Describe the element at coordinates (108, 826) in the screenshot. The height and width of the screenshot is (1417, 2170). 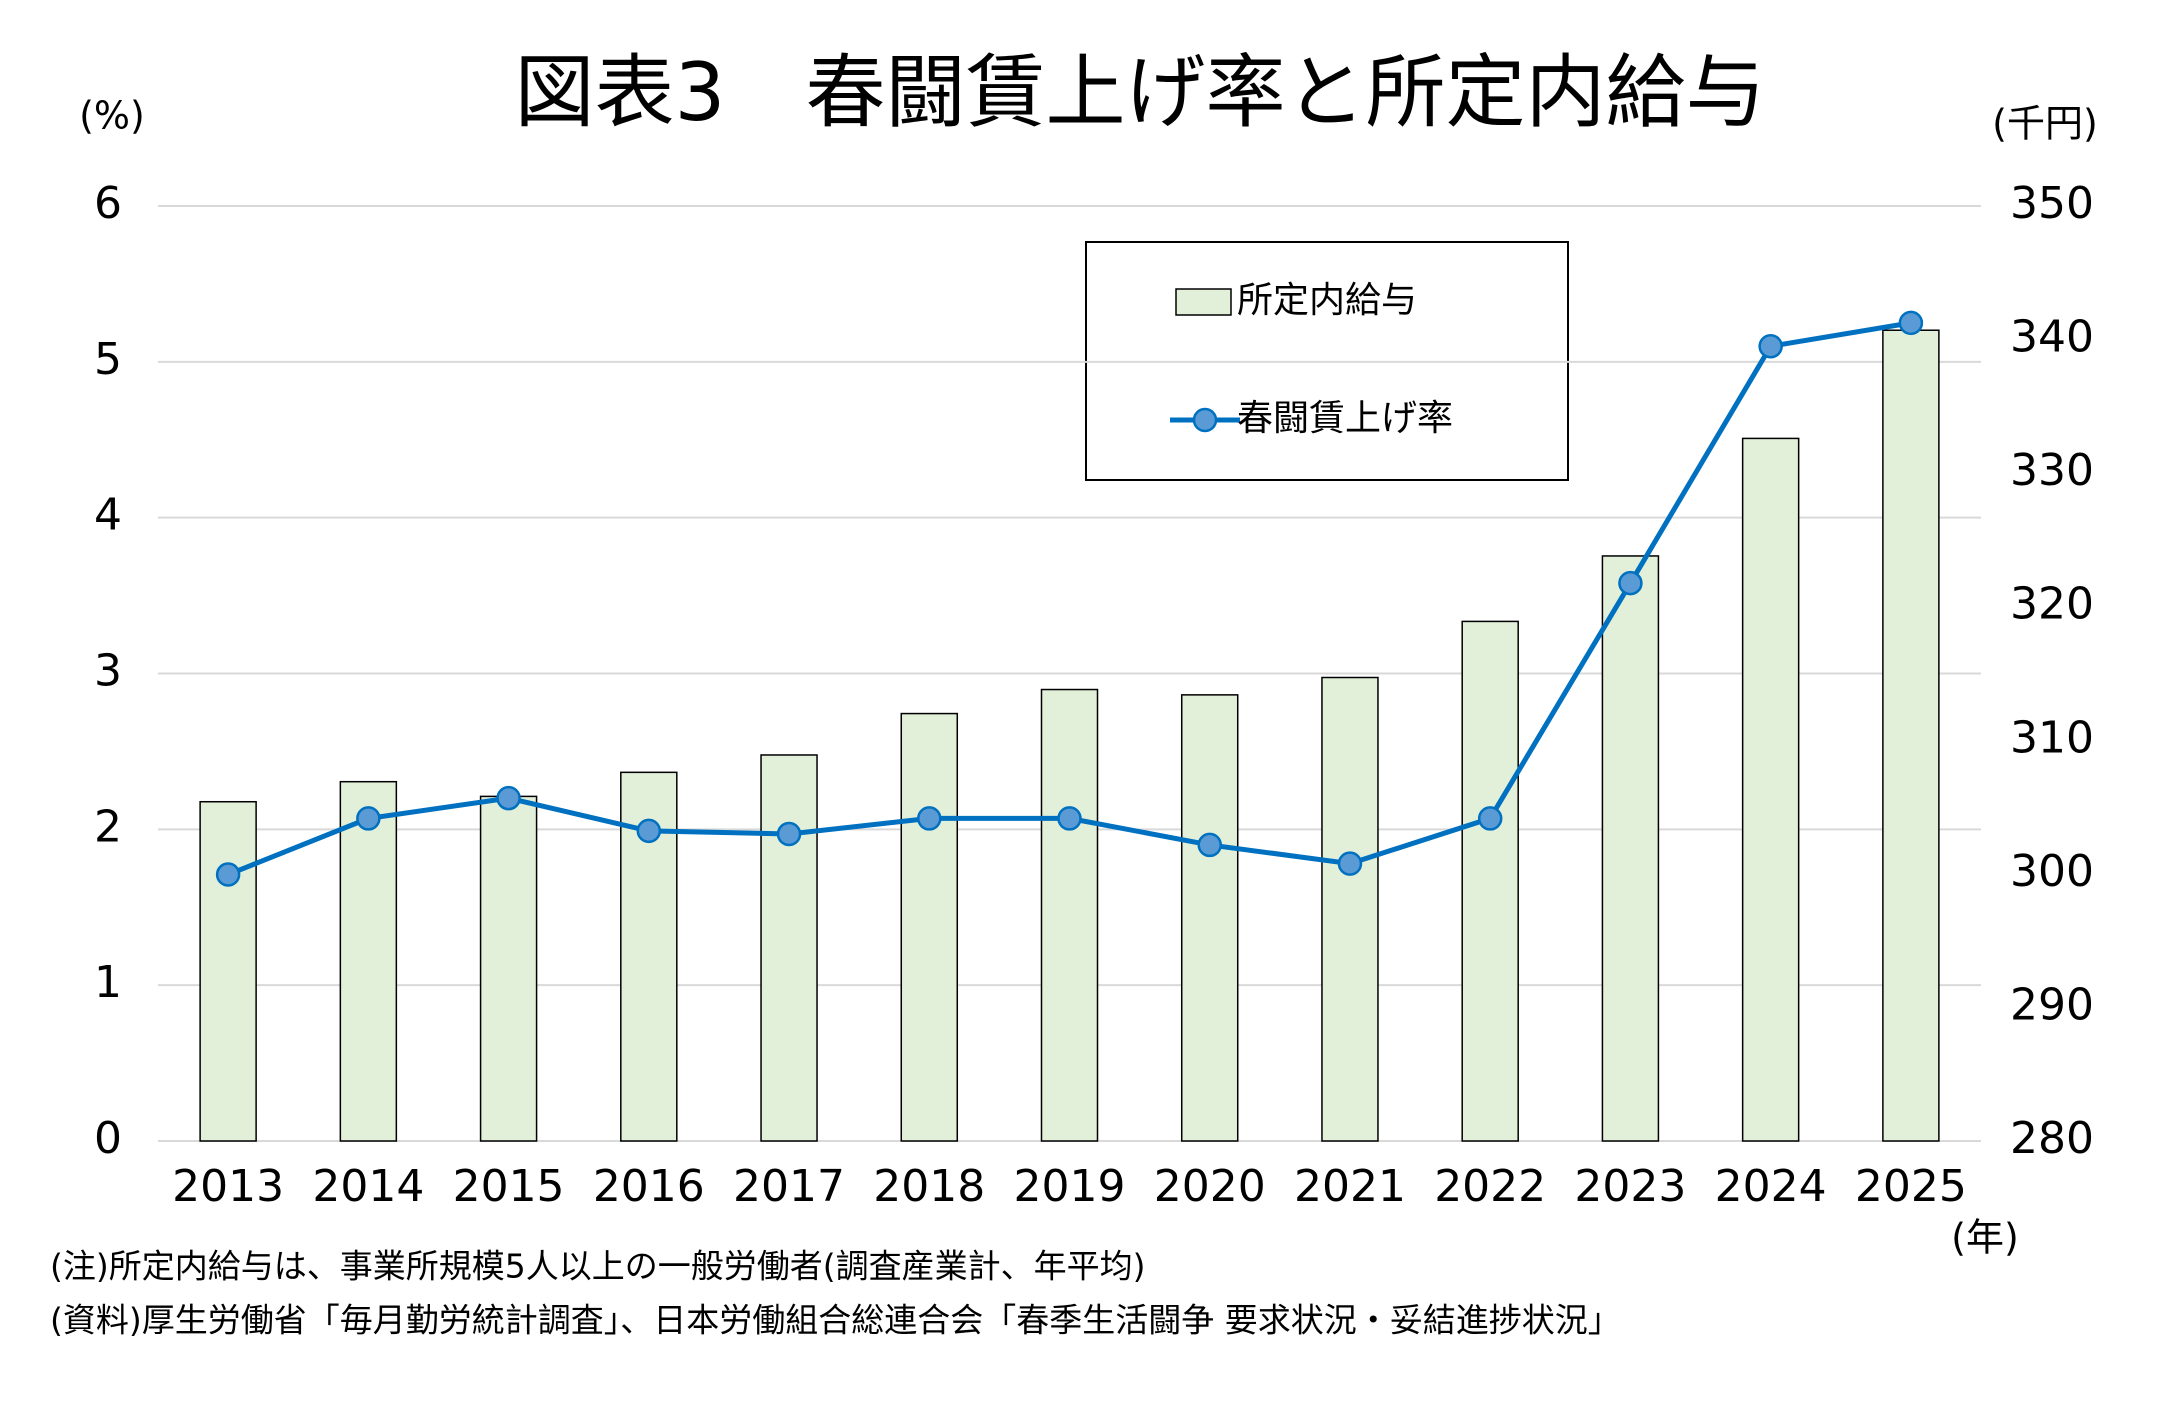
I see `y-tick-label: 2` at that location.